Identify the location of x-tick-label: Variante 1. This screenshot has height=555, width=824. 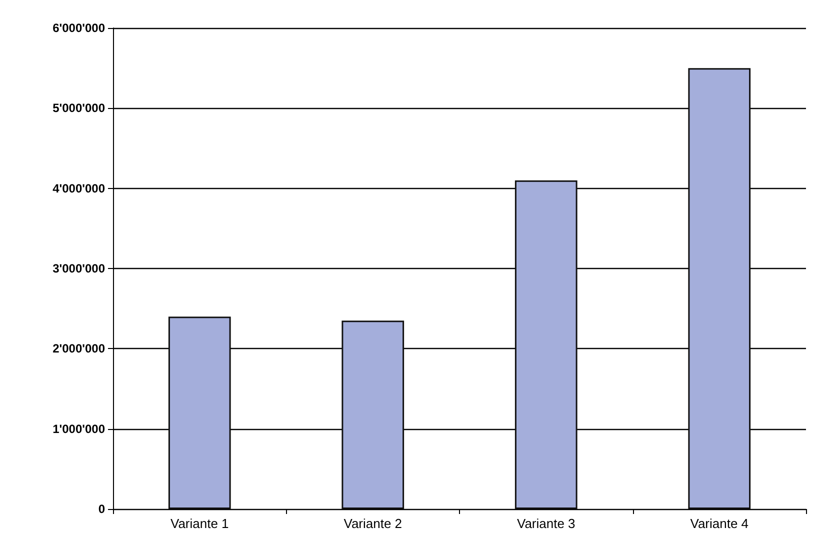
(199, 523).